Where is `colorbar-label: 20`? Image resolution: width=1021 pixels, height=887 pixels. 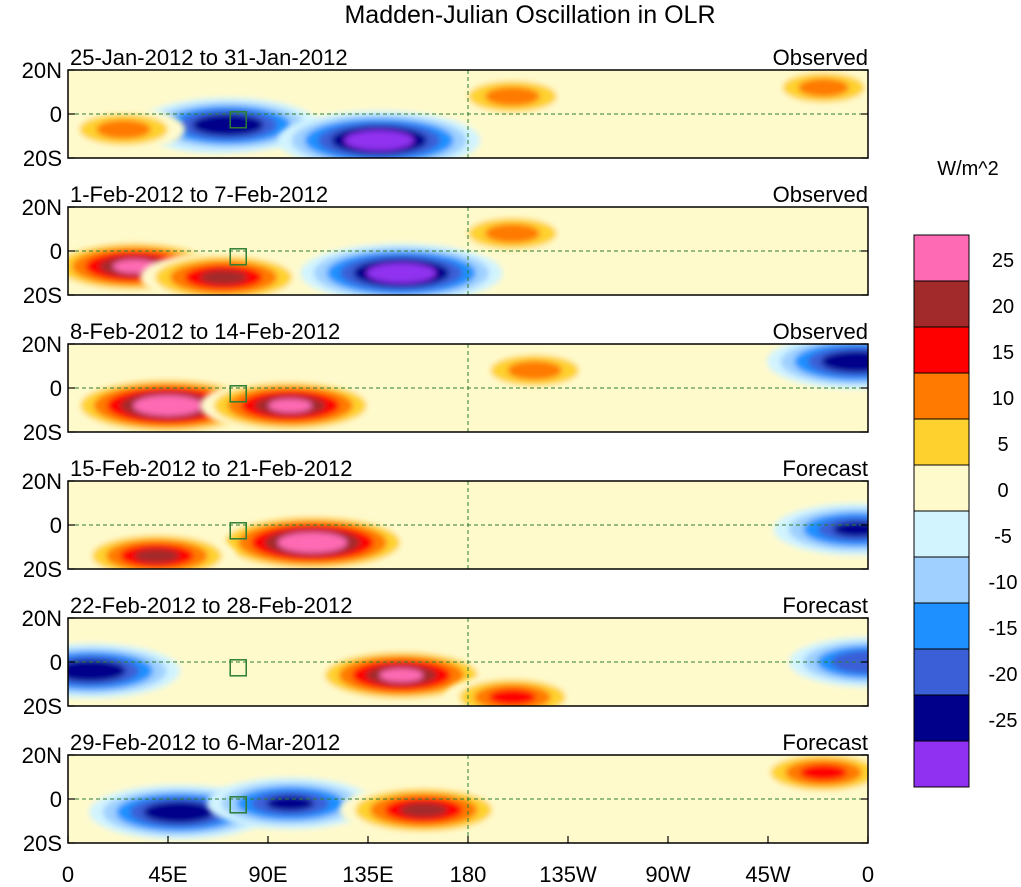
colorbar-label: 20 is located at coordinates (1003, 307).